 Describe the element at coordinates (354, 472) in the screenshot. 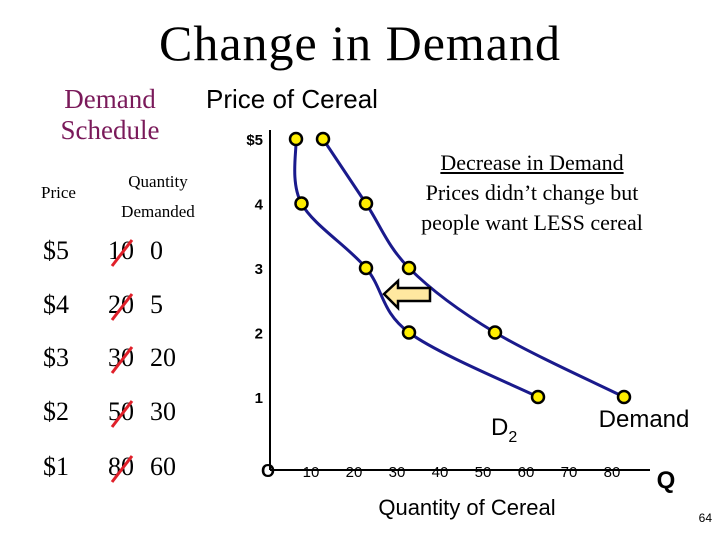

I see `x-tick-label-1: 20` at that location.